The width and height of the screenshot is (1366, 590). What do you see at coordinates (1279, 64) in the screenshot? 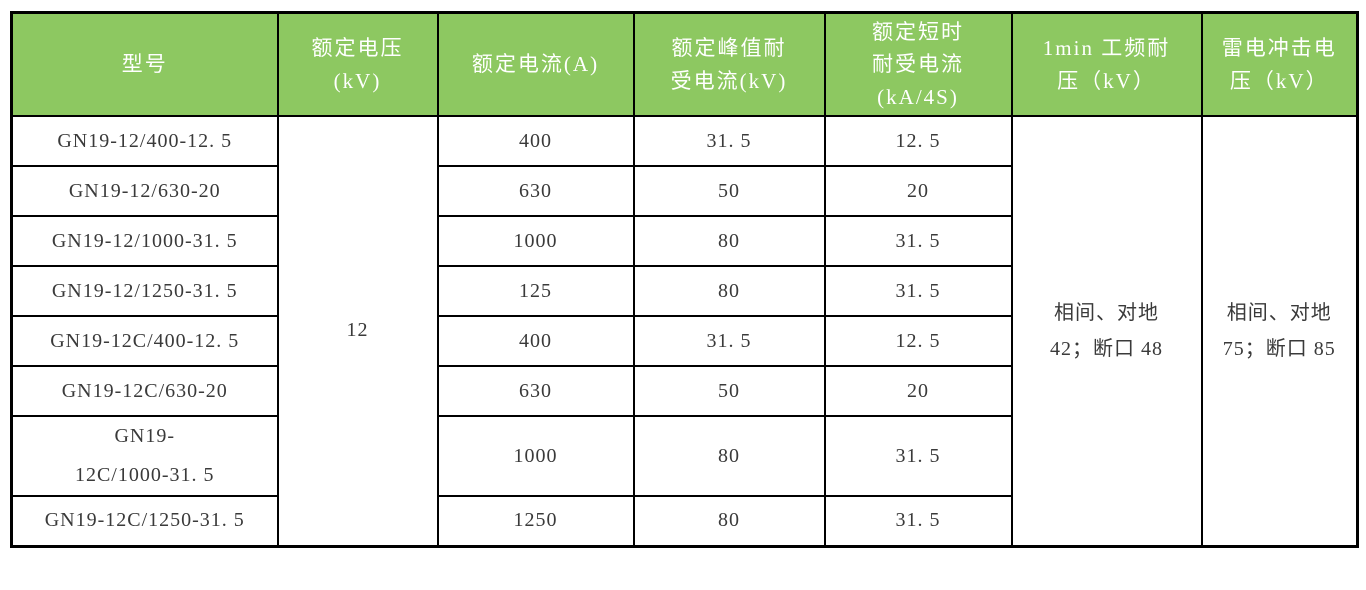
I see `header-lightning-impulse-voltage: 雷电冲击电 压（kV）` at bounding box center [1279, 64].